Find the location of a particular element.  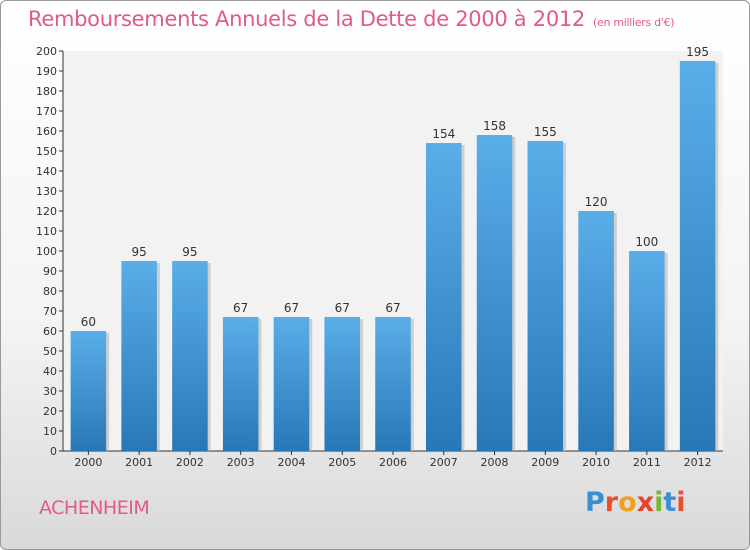

logo-letter: o is located at coordinates (627, 502).